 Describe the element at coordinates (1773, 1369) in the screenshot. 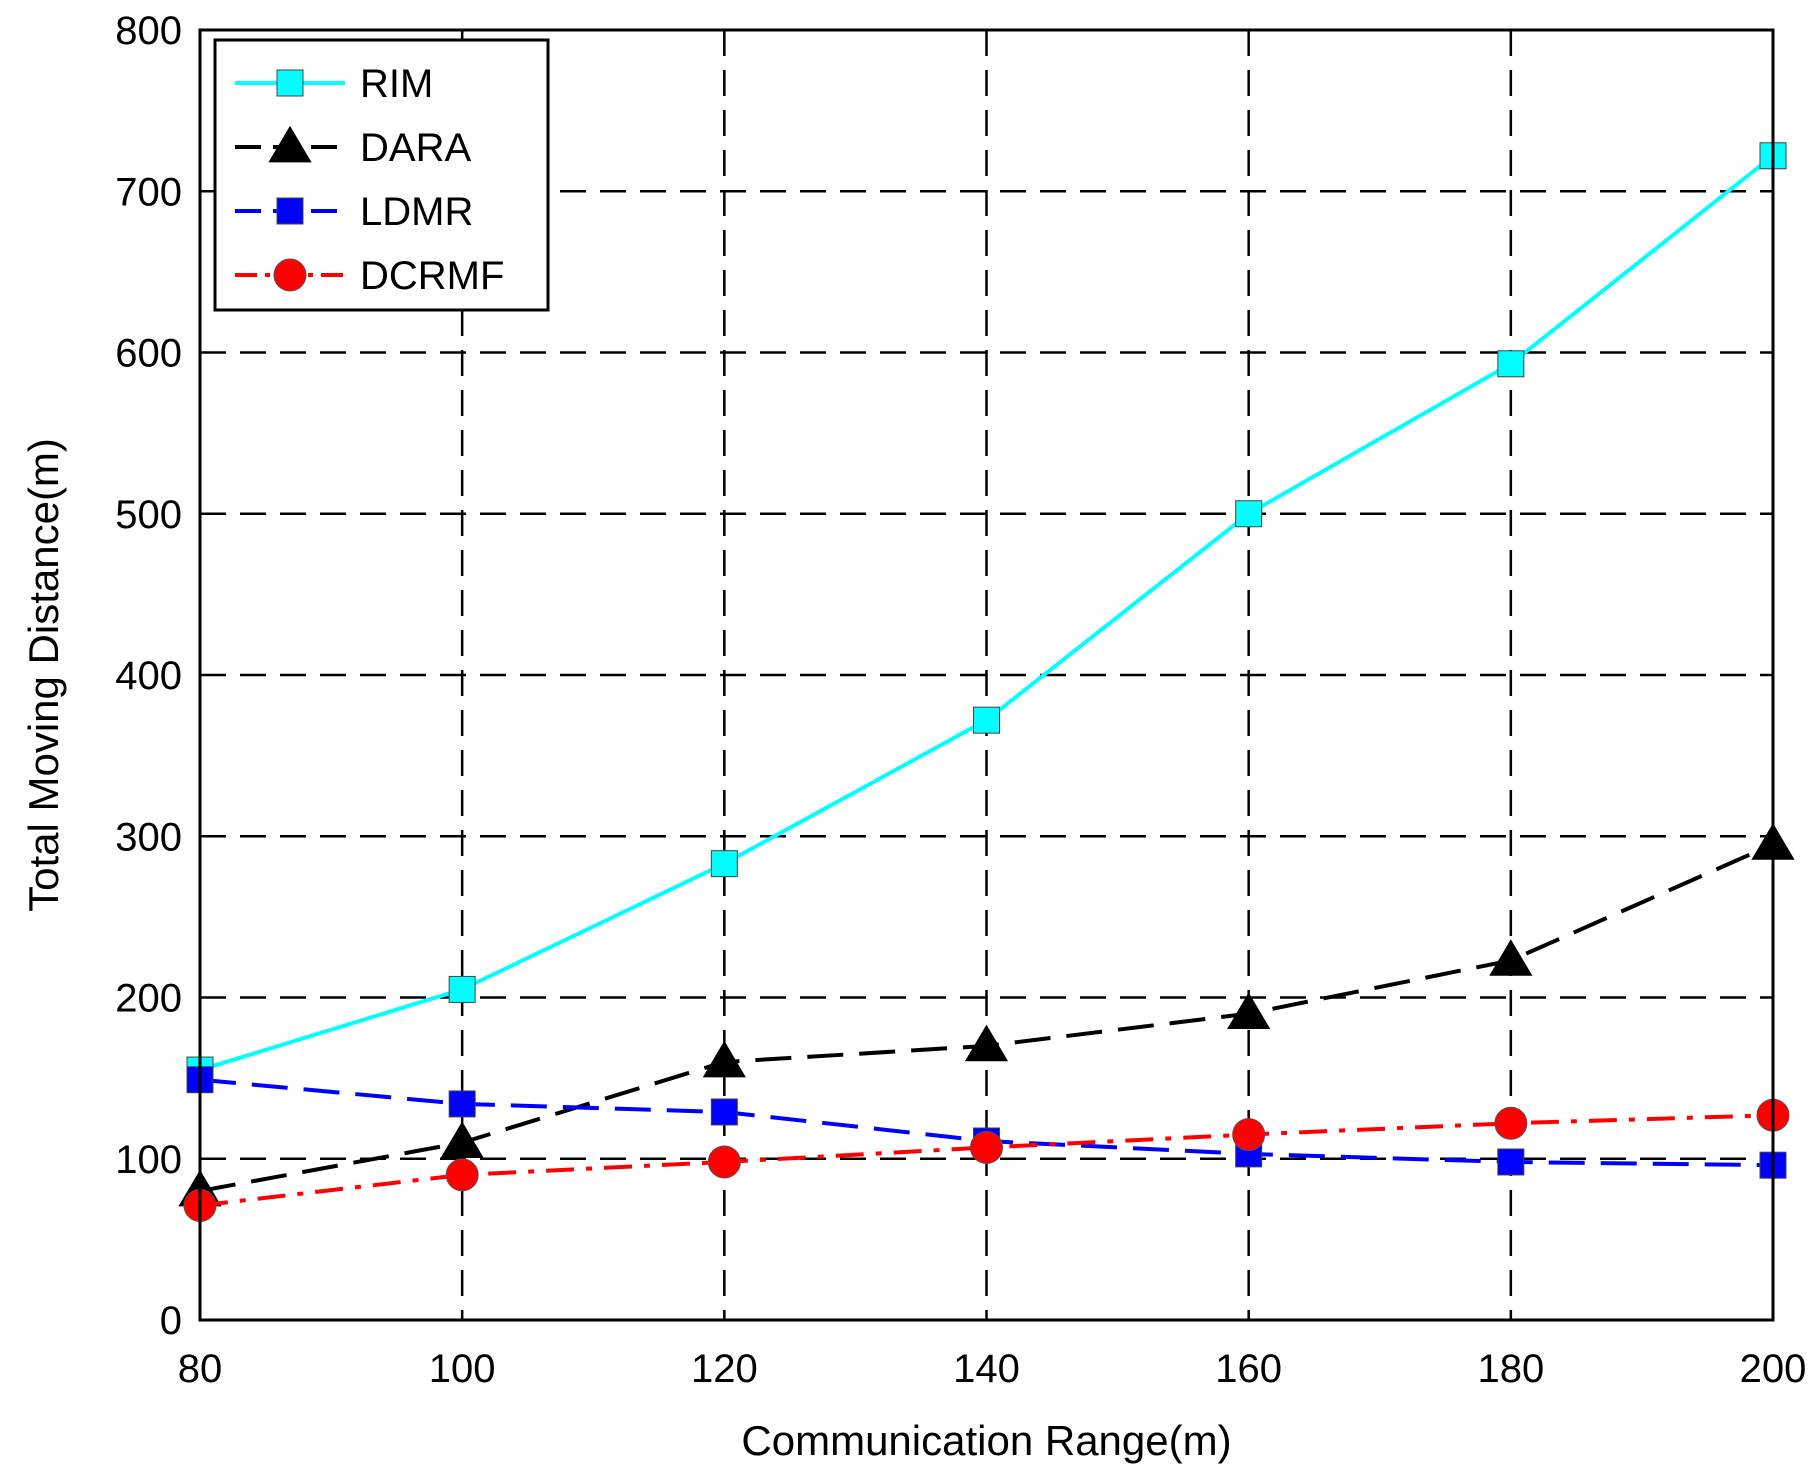

I see `x-tick-label: 200` at that location.